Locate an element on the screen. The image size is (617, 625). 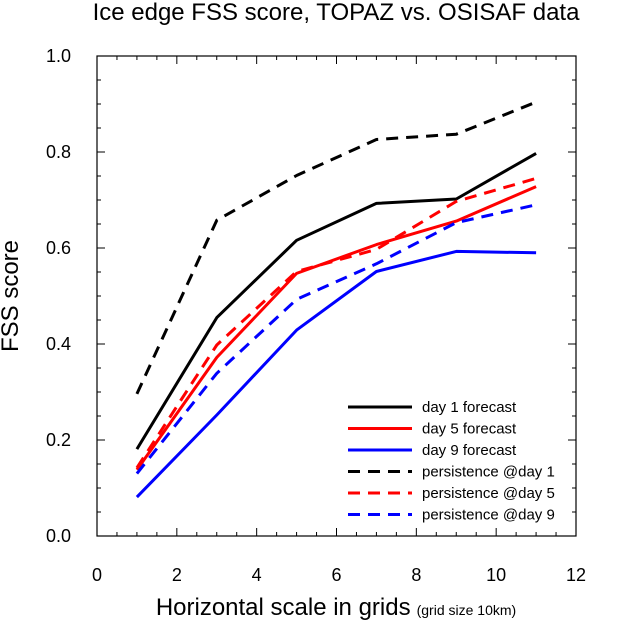
y-axis-label: FSS score is located at coordinates (12, 296).